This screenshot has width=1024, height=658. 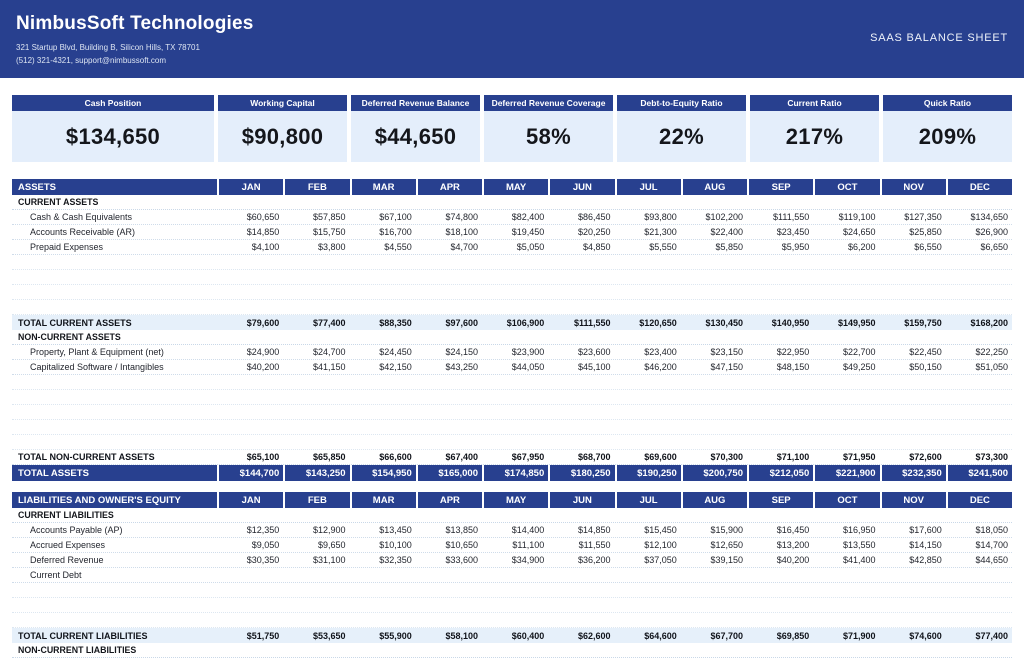 What do you see at coordinates (415, 103) in the screenshot?
I see `kpi-label: Deferred Revenue Balance` at bounding box center [415, 103].